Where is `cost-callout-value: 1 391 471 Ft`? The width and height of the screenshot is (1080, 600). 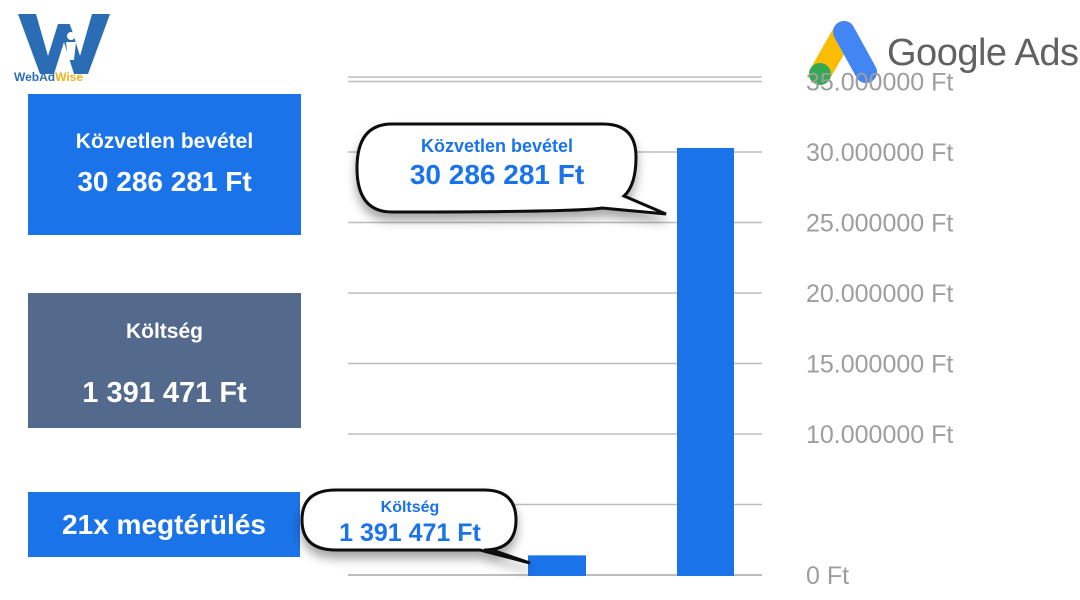 cost-callout-value: 1 391 471 Ft is located at coordinates (410, 533).